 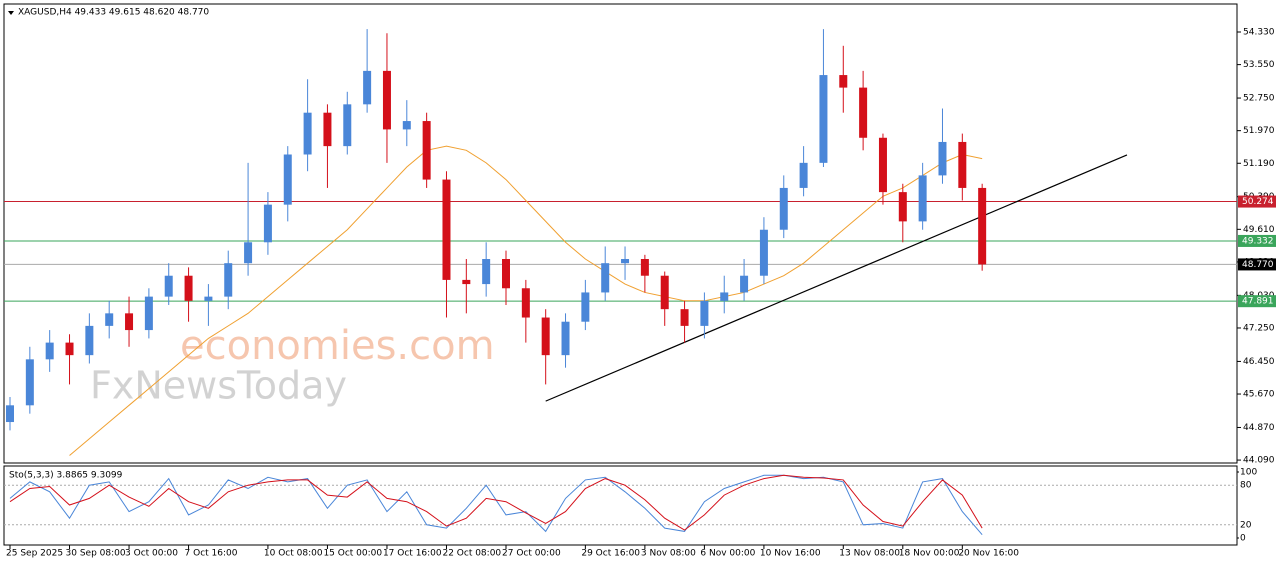 What do you see at coordinates (1246, 486) in the screenshot?
I see `y-tick-label: 80` at bounding box center [1246, 486].